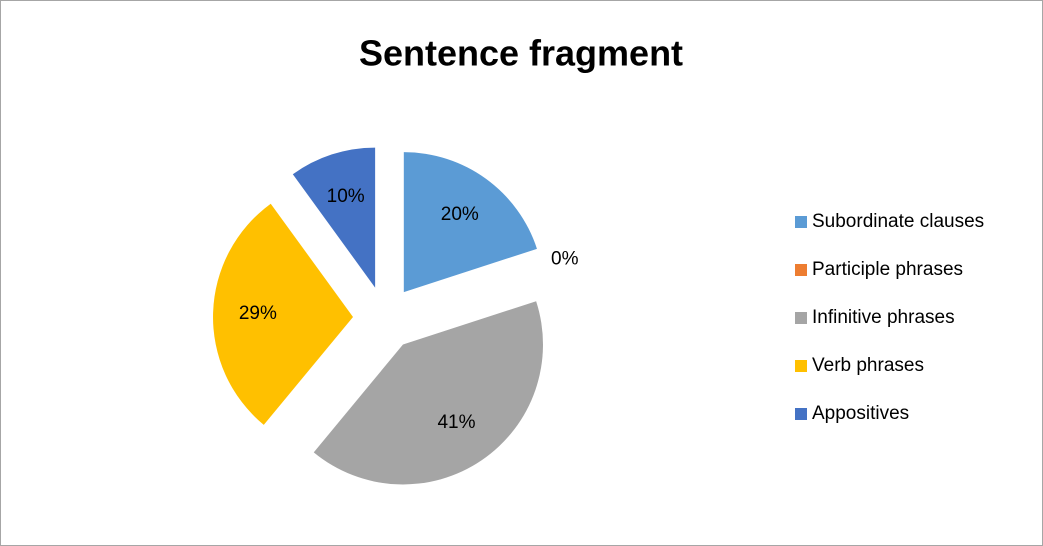  Describe the element at coordinates (898, 221) in the screenshot. I see `legend-label: Subordinate clauses` at that location.